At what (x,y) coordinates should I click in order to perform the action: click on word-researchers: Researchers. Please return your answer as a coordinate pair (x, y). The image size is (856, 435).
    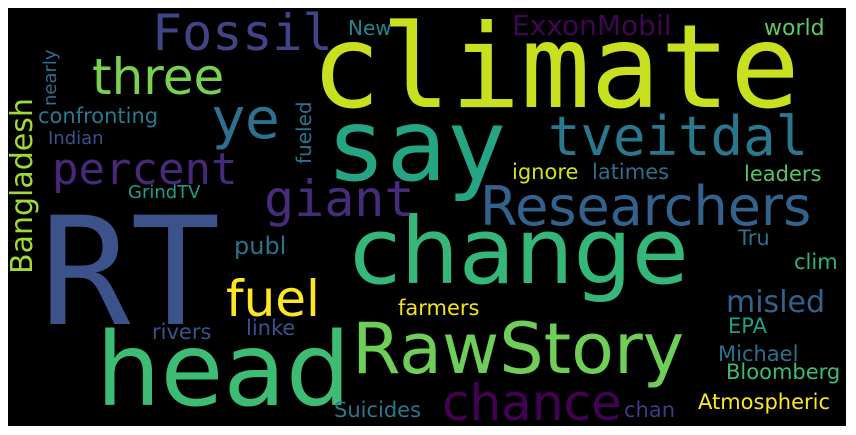
    Looking at the image, I should click on (646, 206).